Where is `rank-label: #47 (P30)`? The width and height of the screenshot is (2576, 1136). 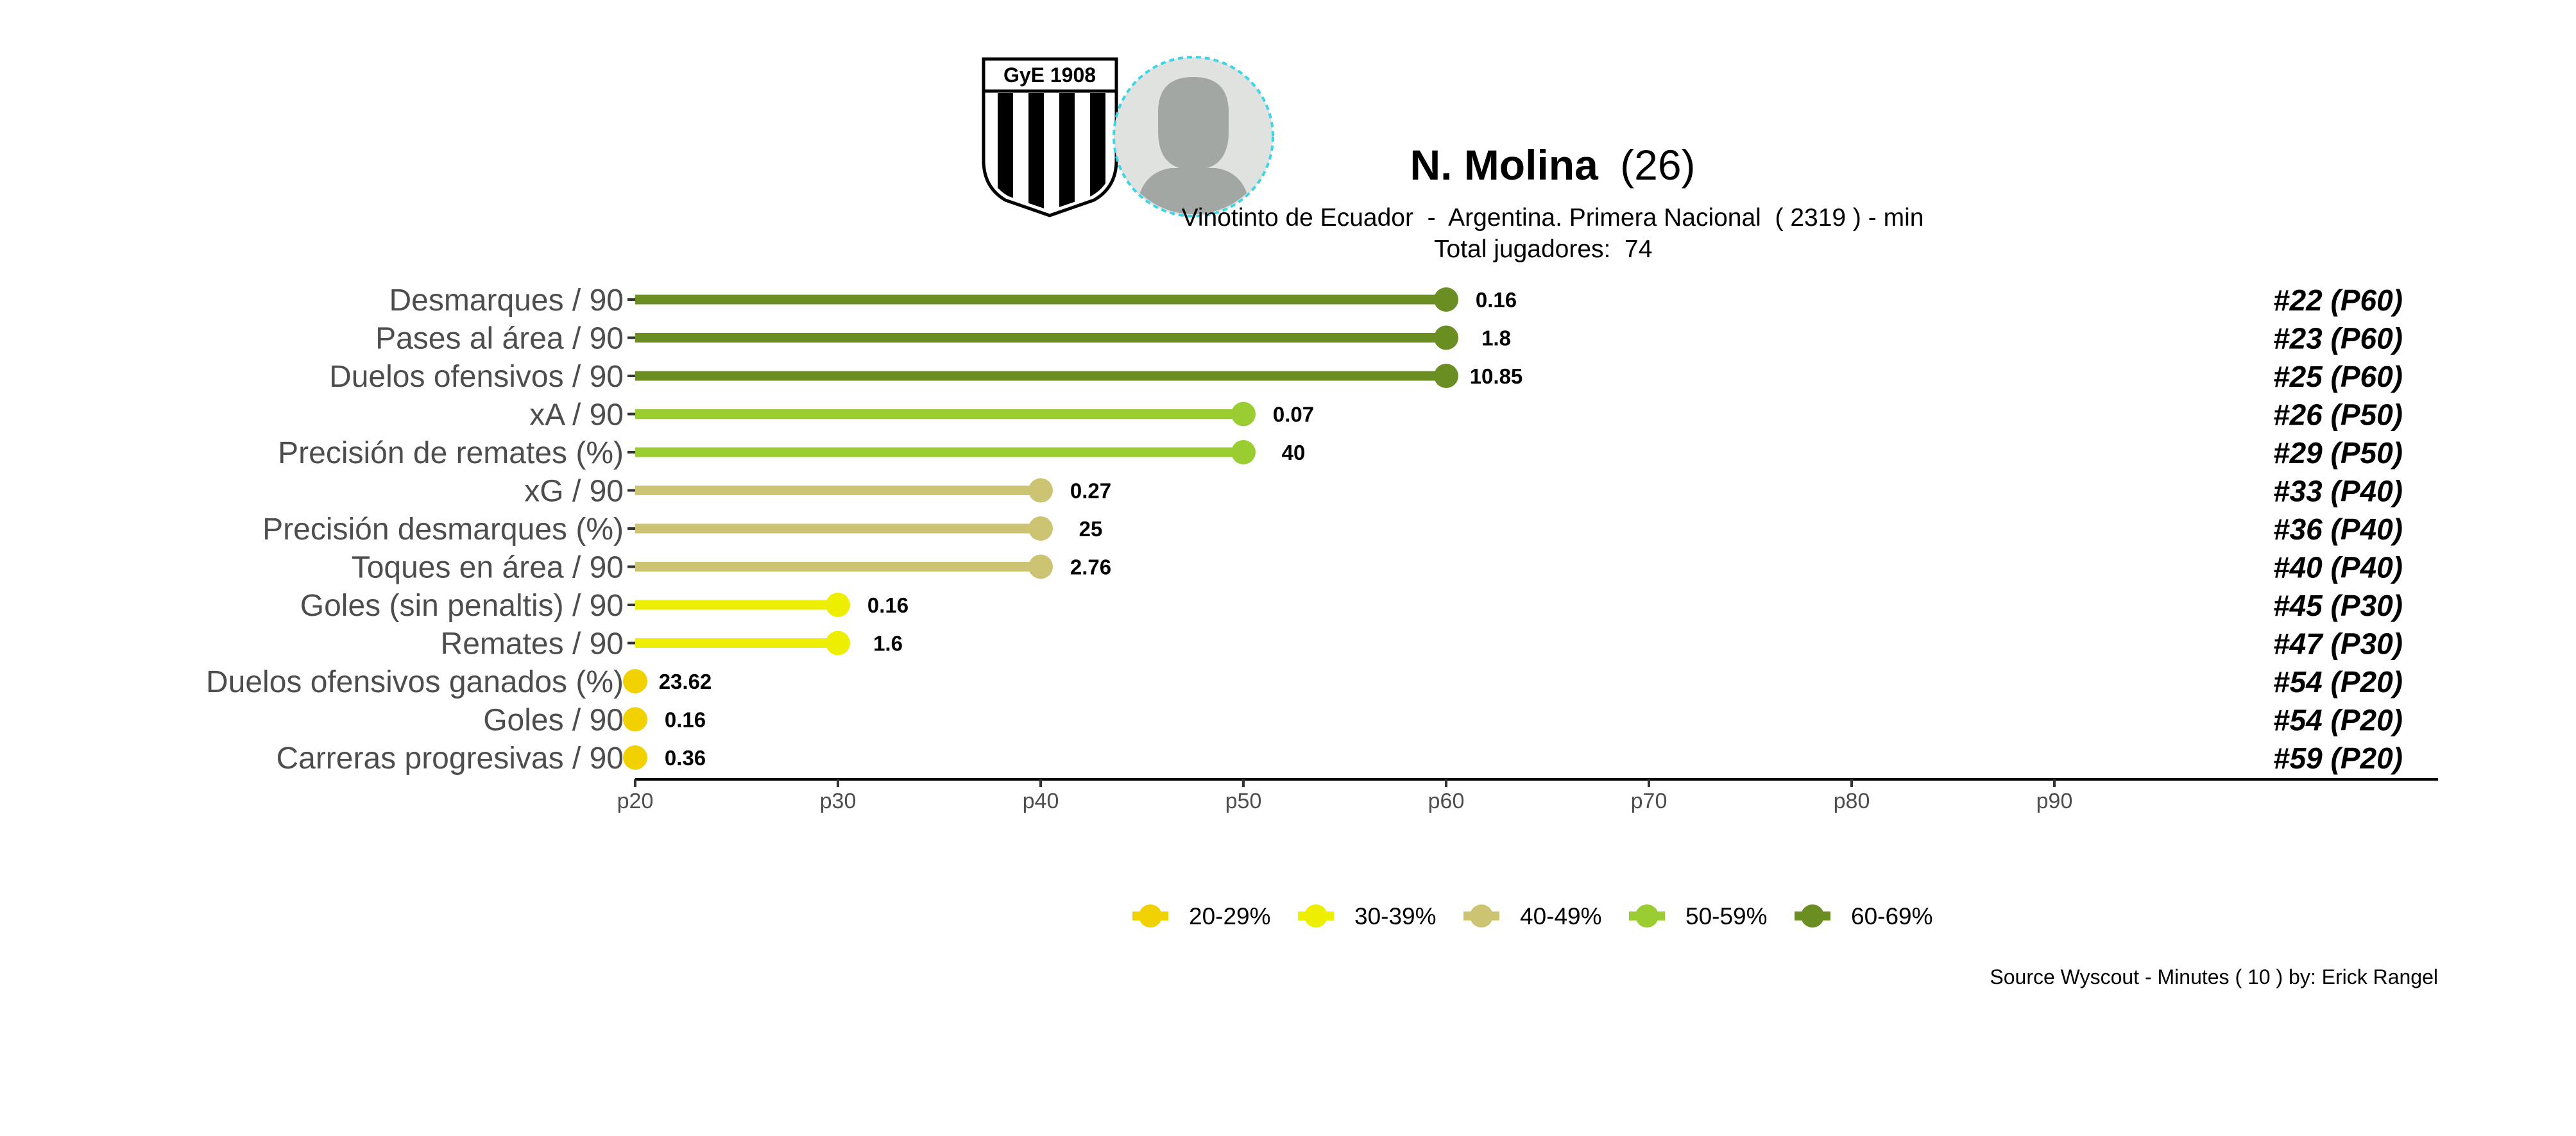
rank-label: #47 (P30) is located at coordinates (2338, 644).